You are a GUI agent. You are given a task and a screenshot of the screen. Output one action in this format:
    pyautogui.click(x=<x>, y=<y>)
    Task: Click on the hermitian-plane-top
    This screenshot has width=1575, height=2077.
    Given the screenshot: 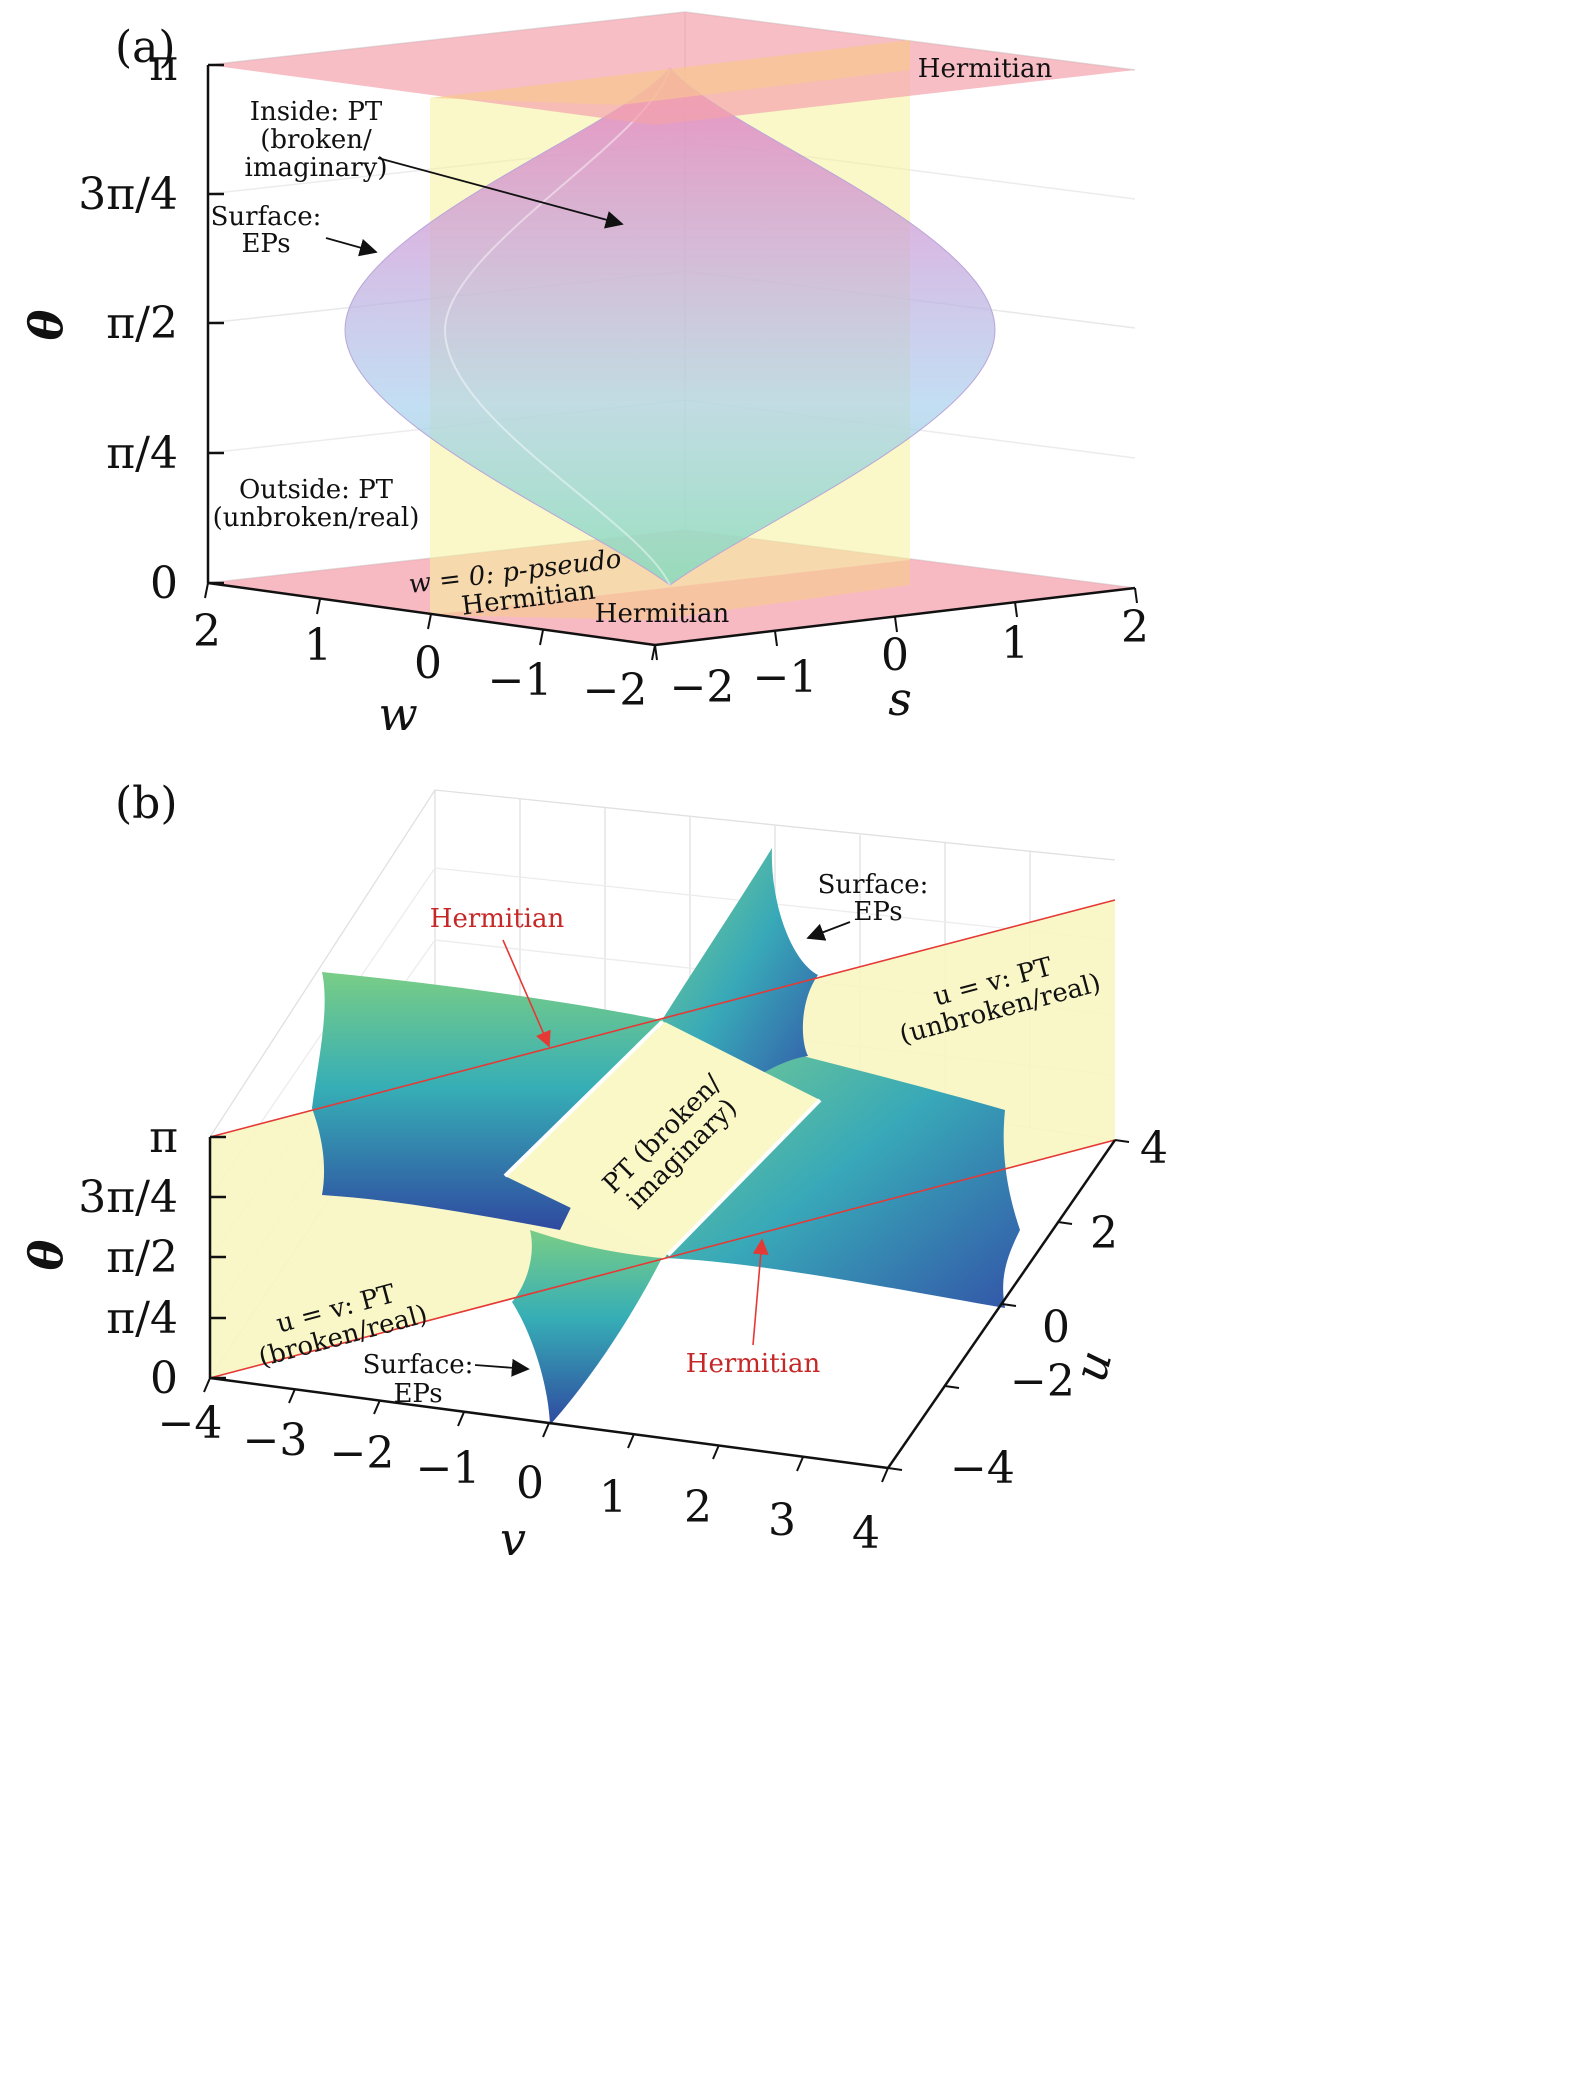 What is the action you would take?
    pyautogui.click(x=671, y=68)
    